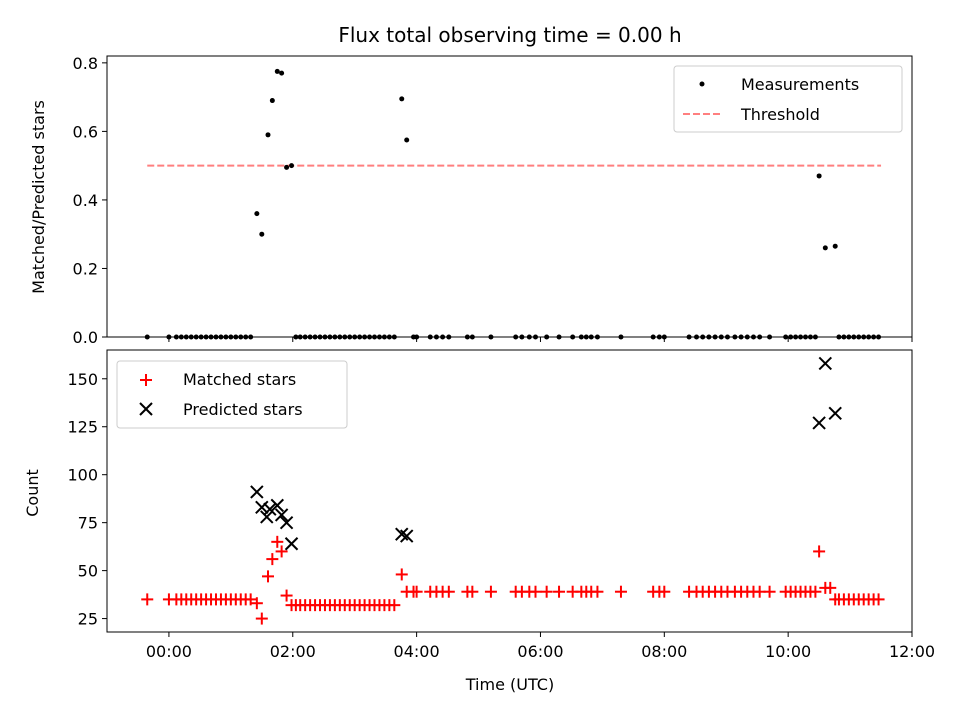 The height and width of the screenshot is (724, 960). Describe the element at coordinates (293, 651) in the screenshot. I see `x-tick-label: 02:00` at that location.